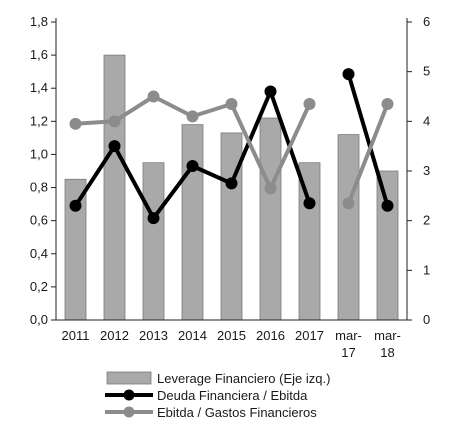 The image size is (451, 421). Describe the element at coordinates (243, 378) in the screenshot. I see `legend-label: Leverage Financiero (Eje izq.)` at that location.